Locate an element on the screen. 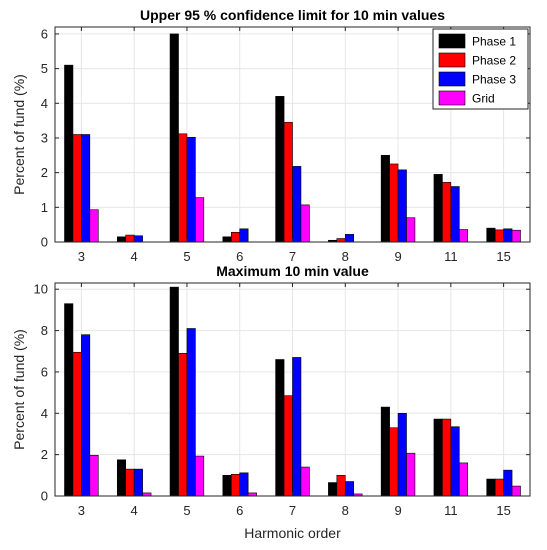 This screenshot has width=547, height=550. legend-label: Grid is located at coordinates (483, 99).